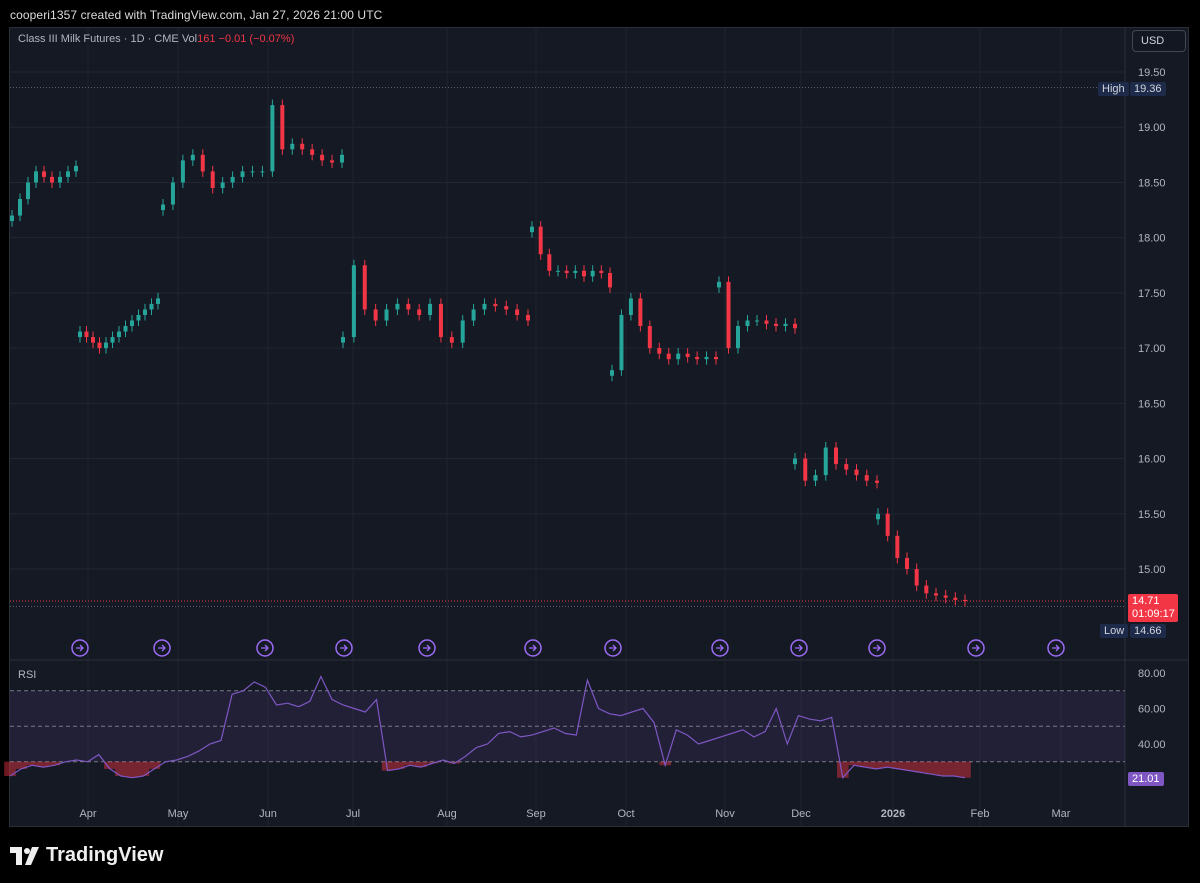 This screenshot has width=1200, height=883. I want to click on rsi-line, so click(487, 727).